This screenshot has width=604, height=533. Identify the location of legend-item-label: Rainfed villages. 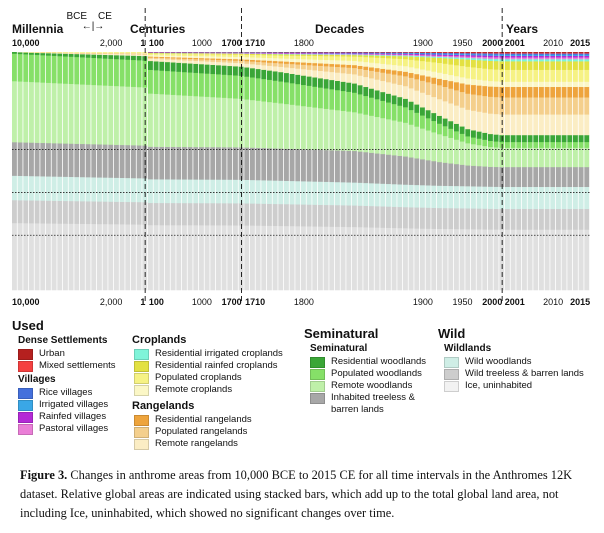
(73, 416).